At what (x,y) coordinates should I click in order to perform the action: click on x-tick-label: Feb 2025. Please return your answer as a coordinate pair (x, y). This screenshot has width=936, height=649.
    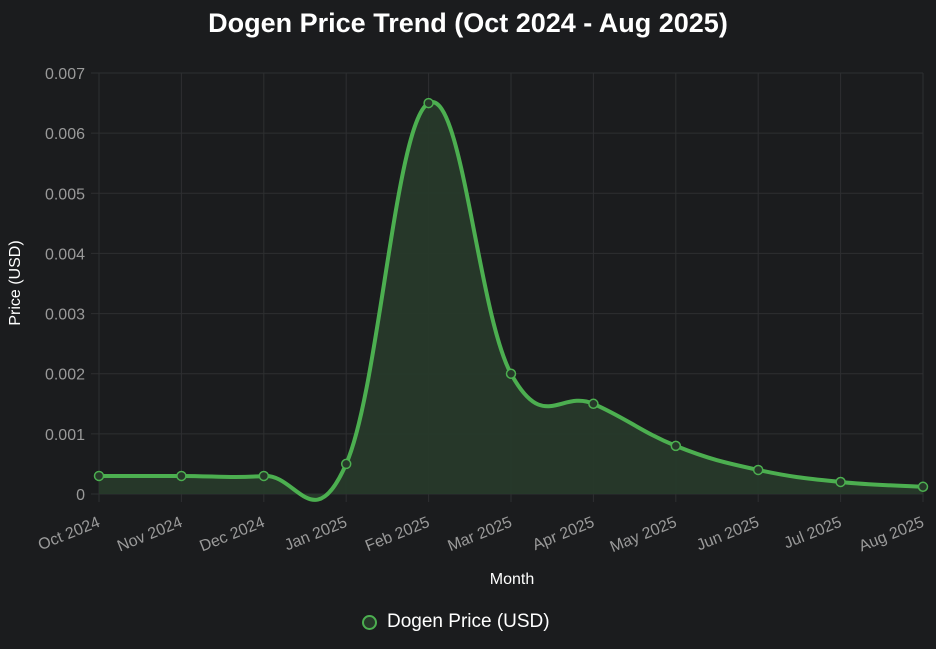
    Looking at the image, I should click on (397, 534).